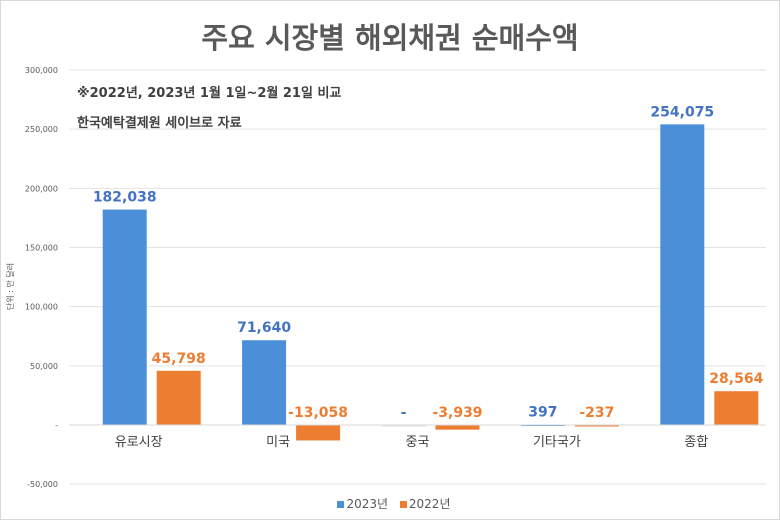  Describe the element at coordinates (429, 504) in the screenshot. I see `legend-label-2022: 2022년` at that location.